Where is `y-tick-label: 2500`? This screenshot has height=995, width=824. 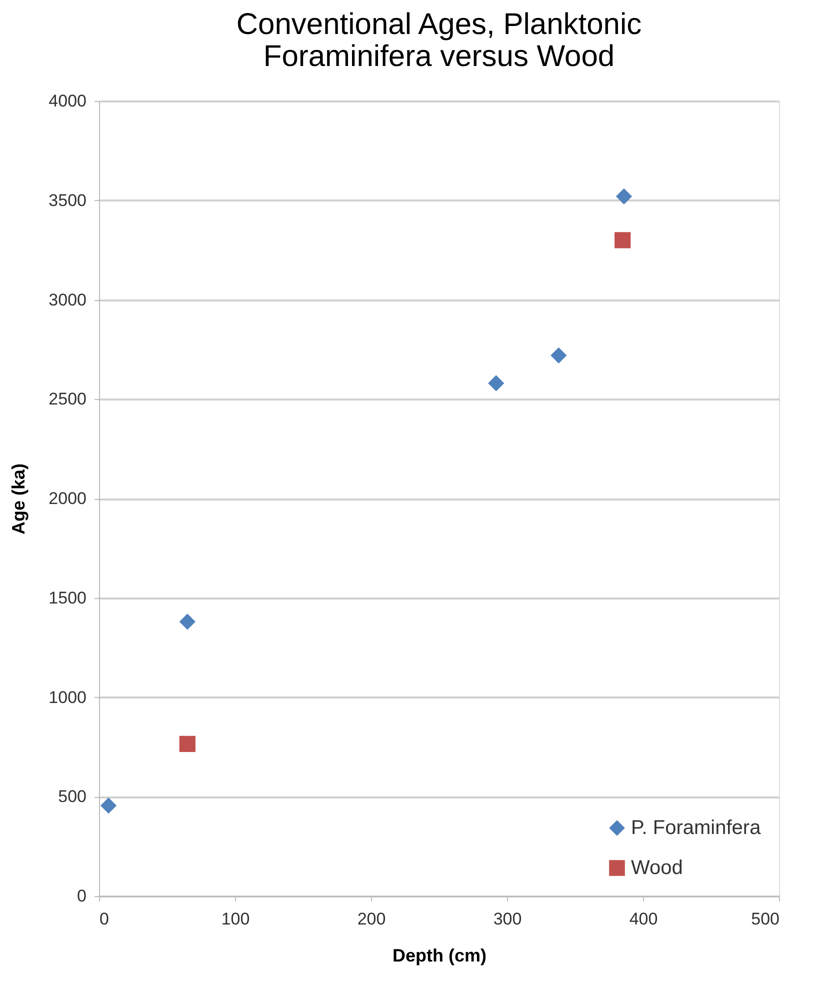 y-tick-label: 2500 is located at coordinates (67, 399).